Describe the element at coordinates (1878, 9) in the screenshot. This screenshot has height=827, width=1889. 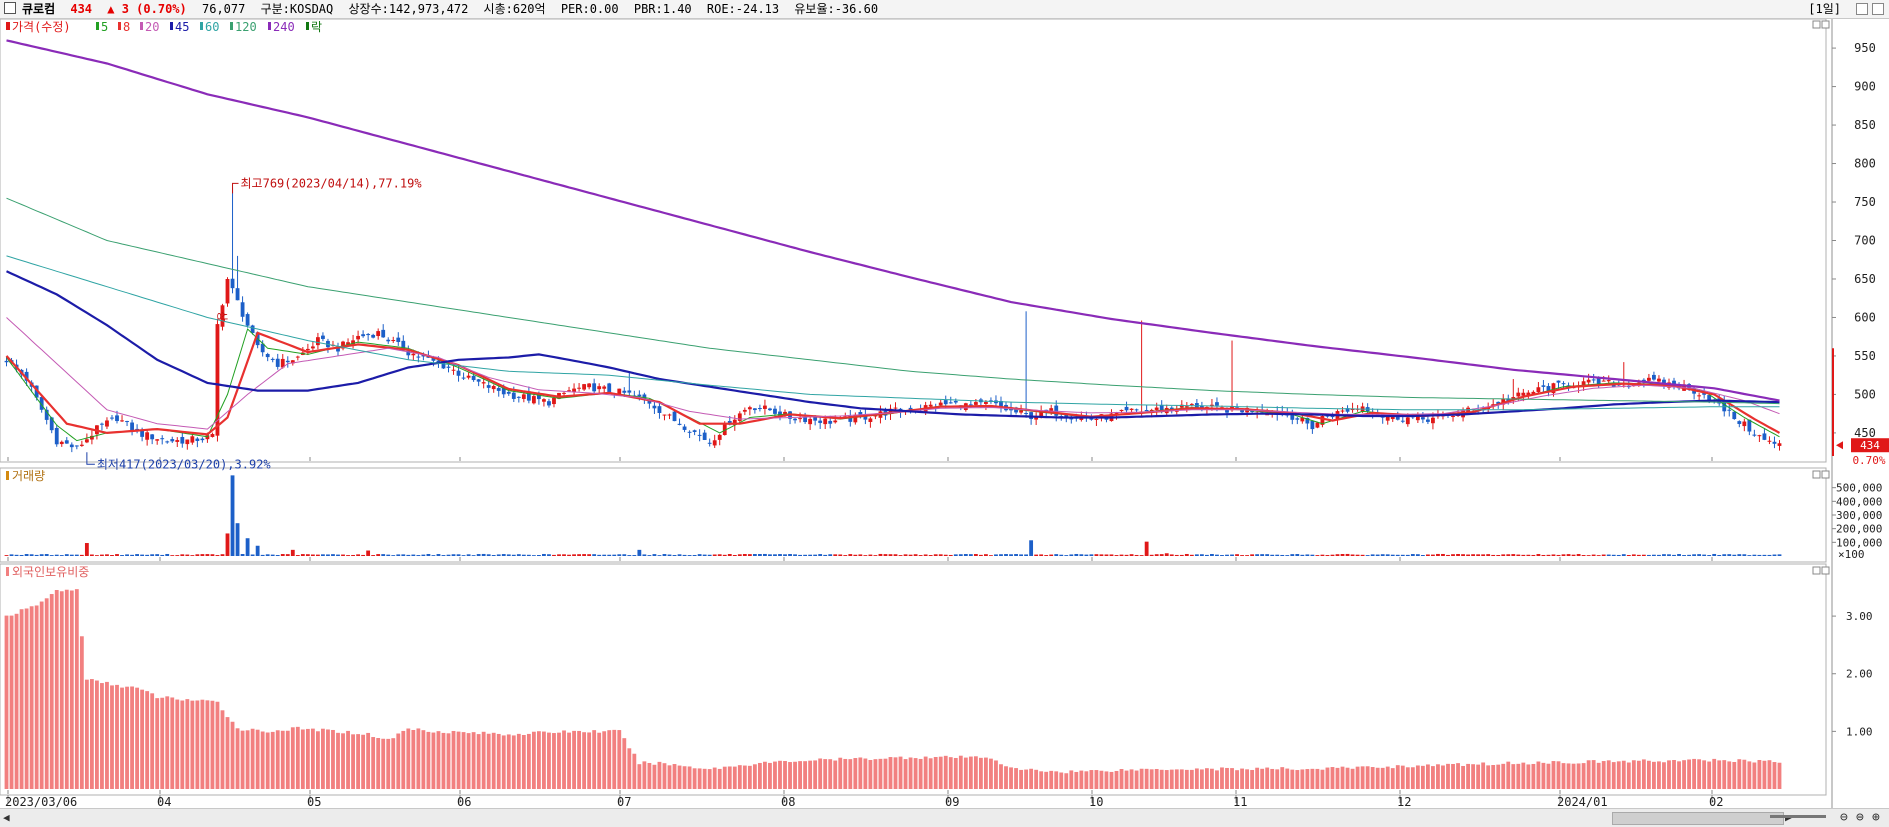
I see `maximize-icon` at that location.